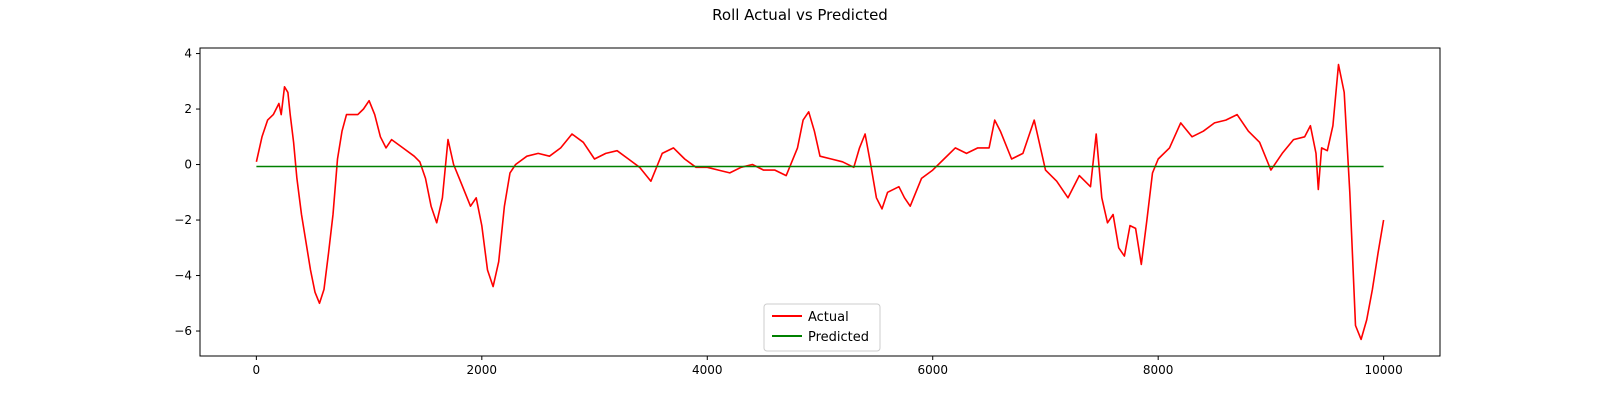 This screenshot has height=400, width=1600. Describe the element at coordinates (188, 109) in the screenshot. I see `y-tick-label: 2` at that location.